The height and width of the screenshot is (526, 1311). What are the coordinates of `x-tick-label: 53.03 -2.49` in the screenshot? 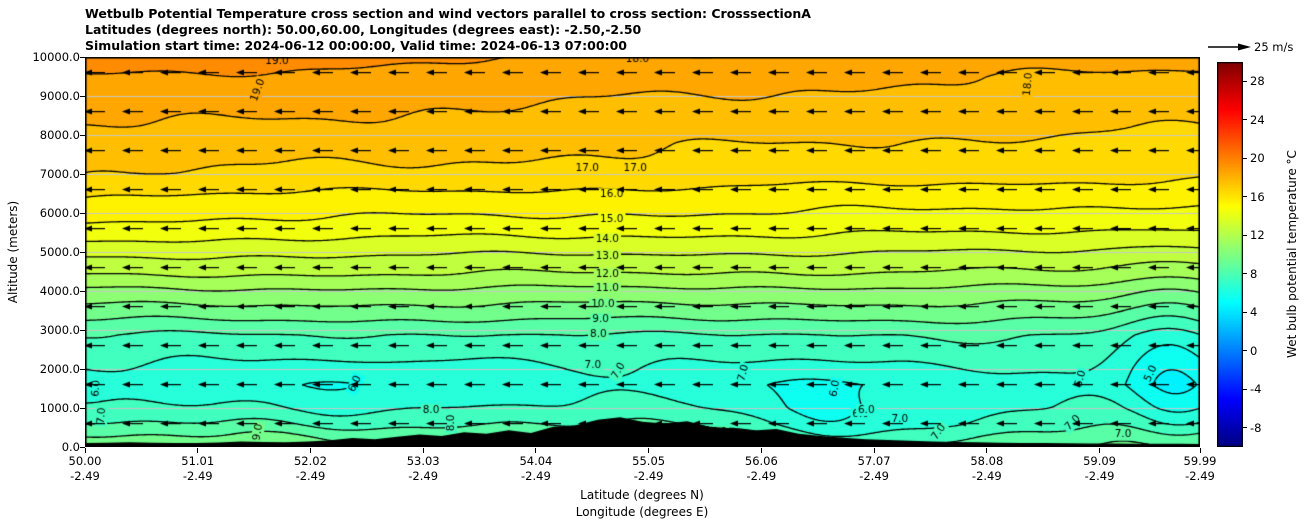 It's located at (423, 469).